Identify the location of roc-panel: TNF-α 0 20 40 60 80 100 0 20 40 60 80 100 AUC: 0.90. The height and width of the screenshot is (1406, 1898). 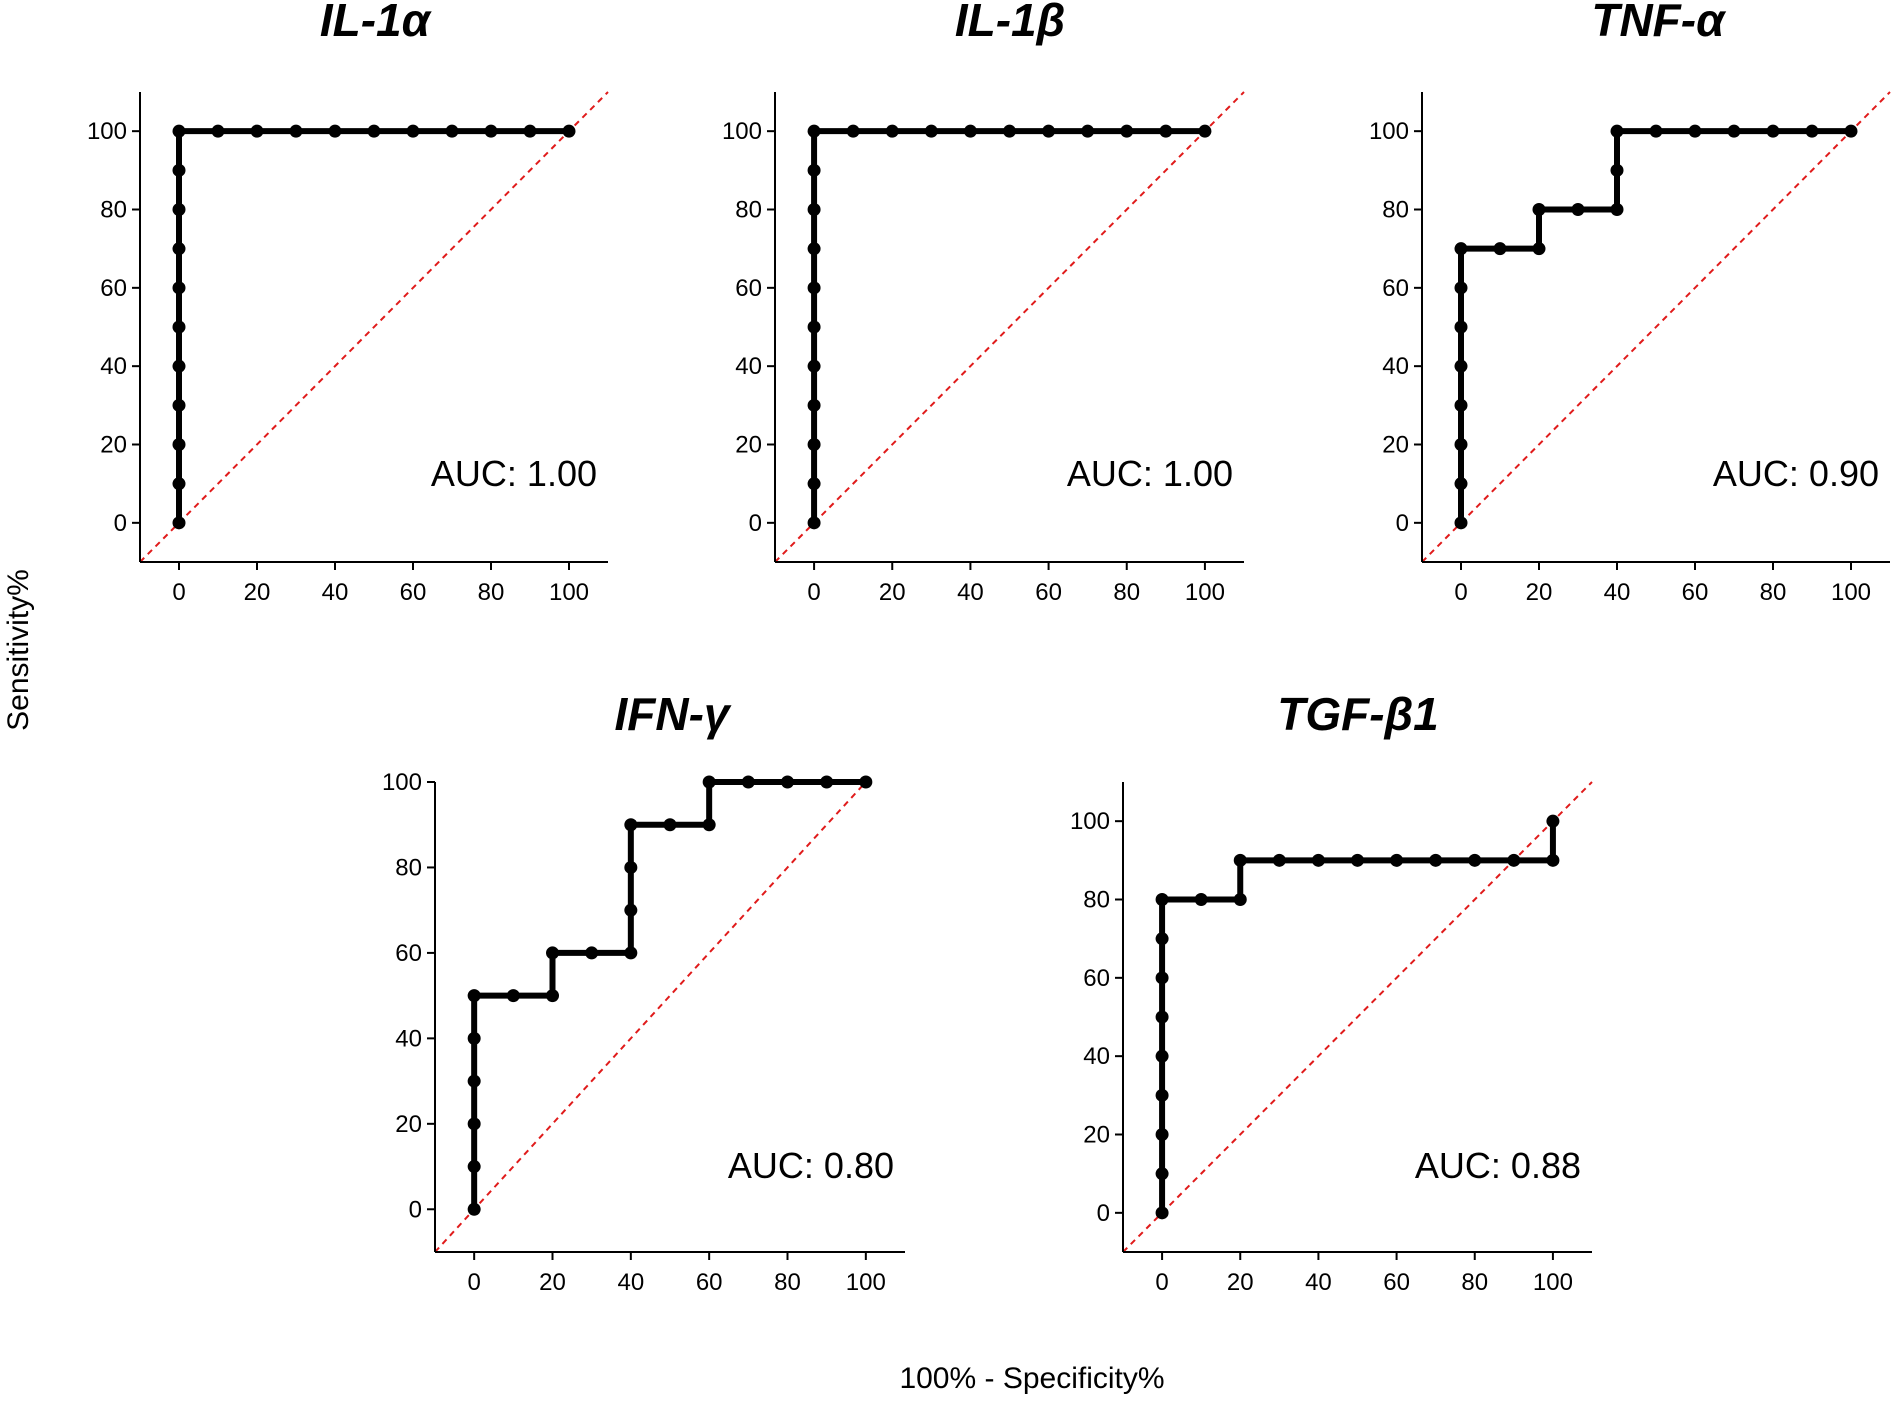
(1630, 303).